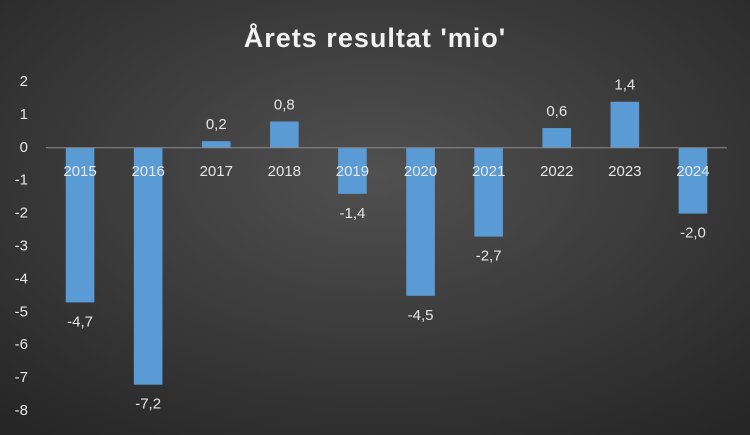 The height and width of the screenshot is (435, 750). I want to click on value-label: -7,2, so click(148, 404).